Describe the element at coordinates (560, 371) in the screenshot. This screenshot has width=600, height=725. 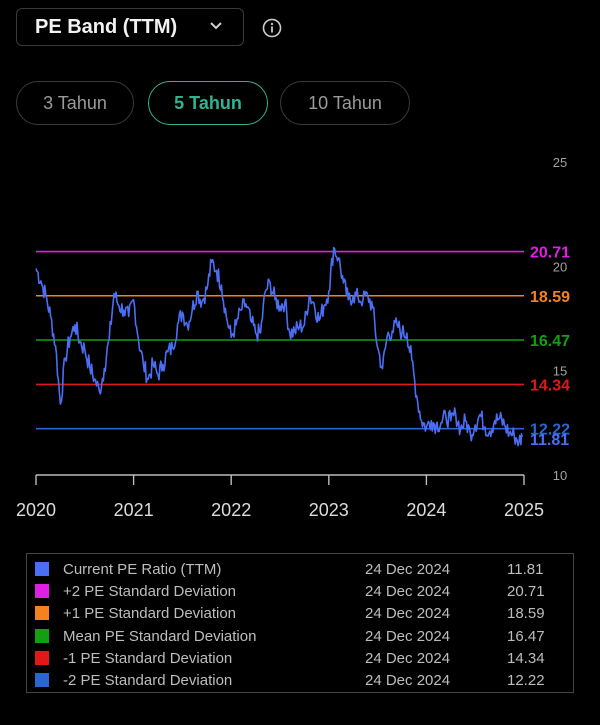
I see `y-tick-label: 15` at that location.